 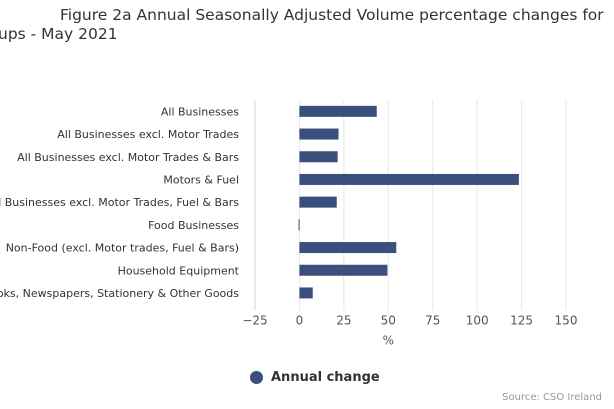 What do you see at coordinates (343, 320) in the screenshot?
I see `x-tick-label: 25` at bounding box center [343, 320].